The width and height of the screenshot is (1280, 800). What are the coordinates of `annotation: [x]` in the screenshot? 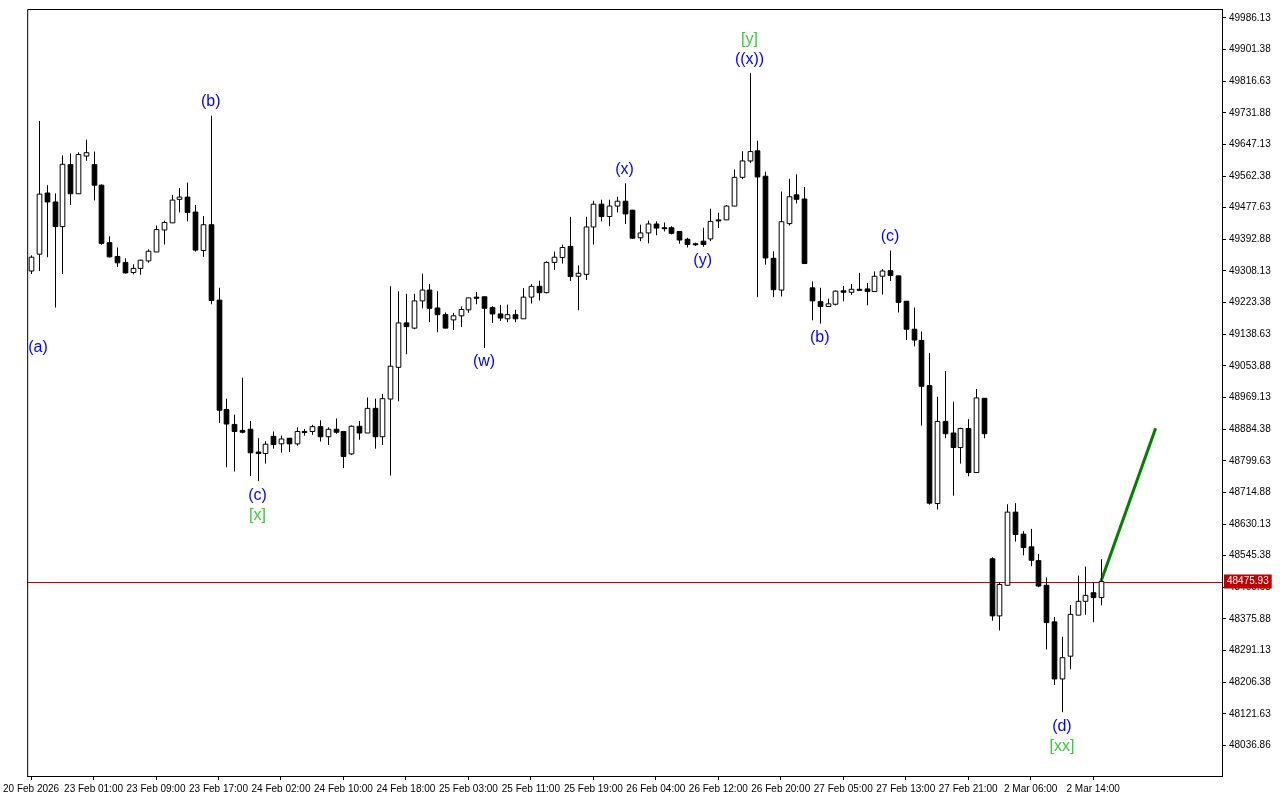 It's located at (257, 514).